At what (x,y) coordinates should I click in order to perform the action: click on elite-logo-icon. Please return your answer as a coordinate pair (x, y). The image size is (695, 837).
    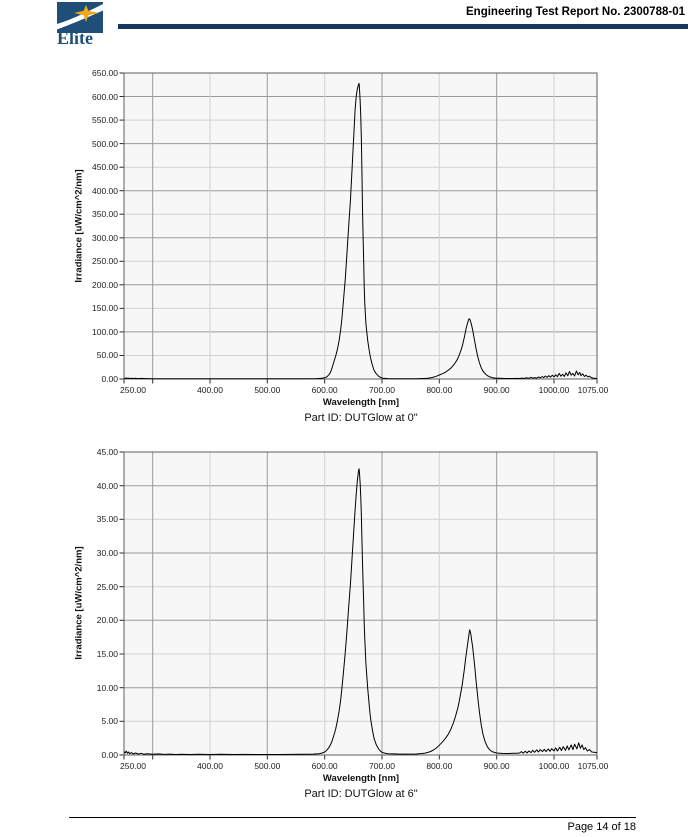
    Looking at the image, I should click on (80, 17).